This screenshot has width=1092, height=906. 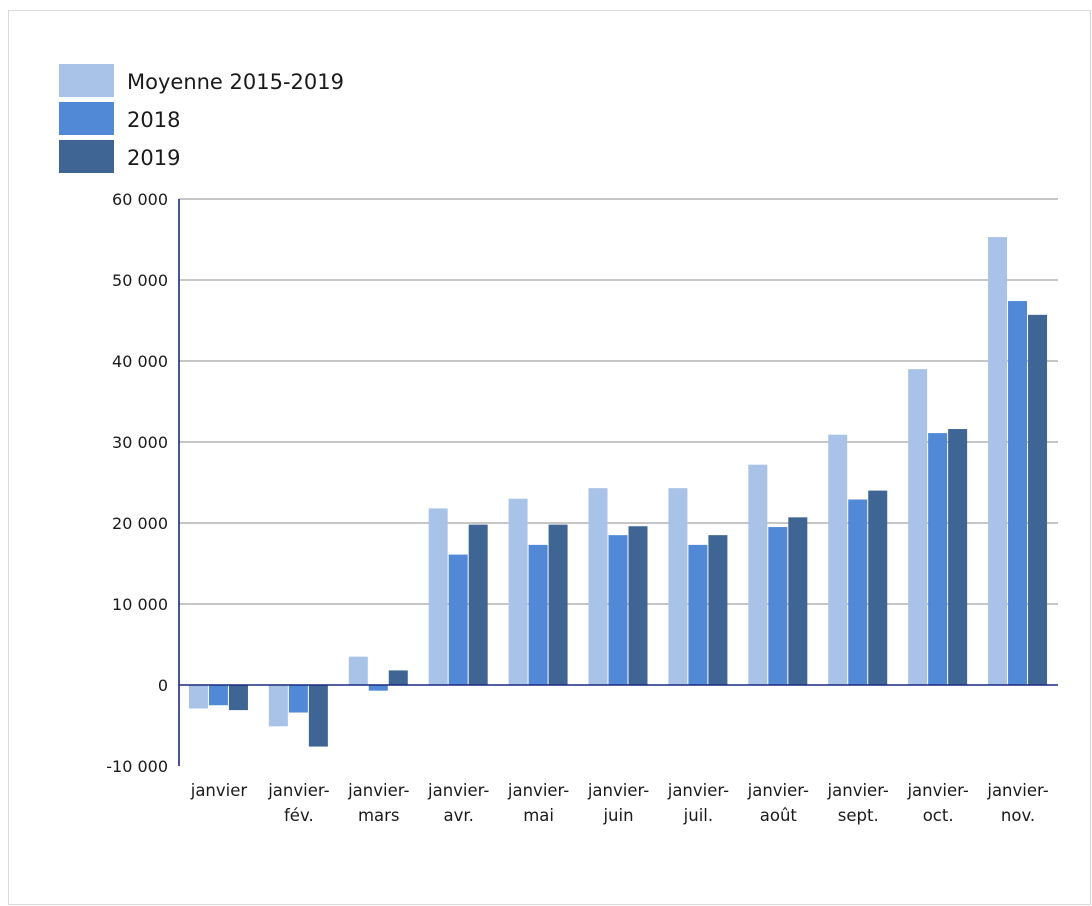 What do you see at coordinates (140, 280) in the screenshot?
I see `y-tick-label: 50 000` at bounding box center [140, 280].